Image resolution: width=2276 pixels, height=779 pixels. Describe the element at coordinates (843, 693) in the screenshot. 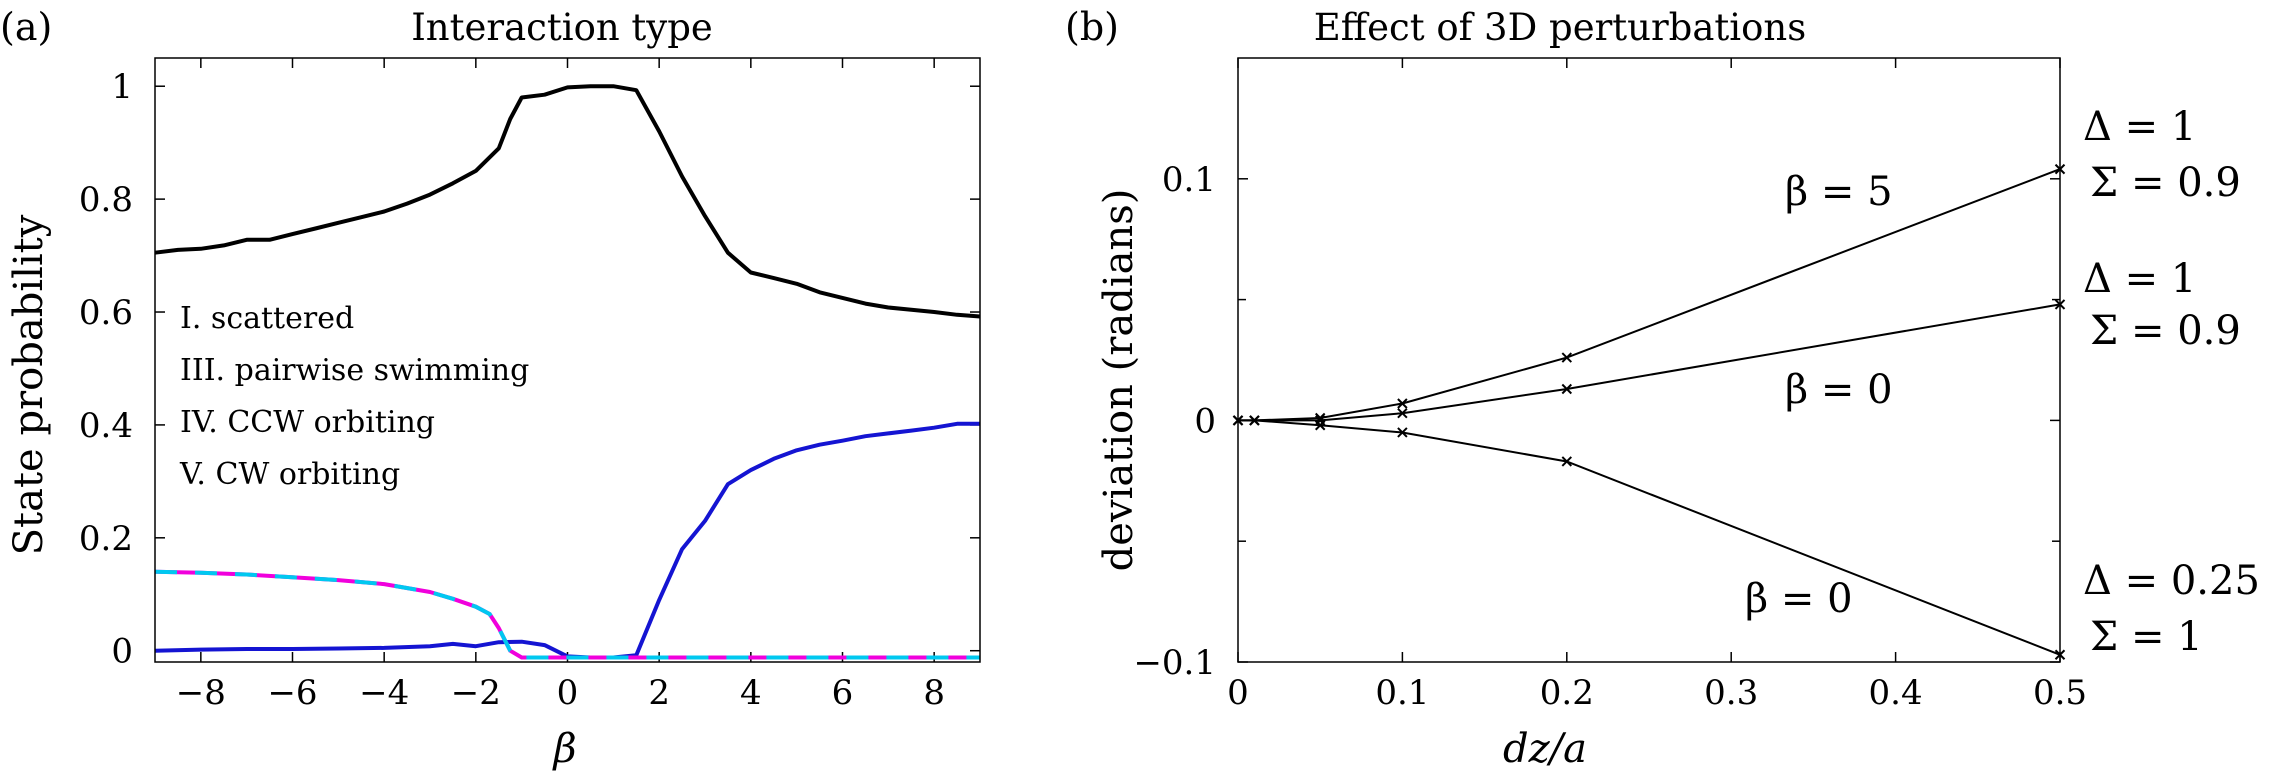

I see `a-xtick-label: 6` at that location.